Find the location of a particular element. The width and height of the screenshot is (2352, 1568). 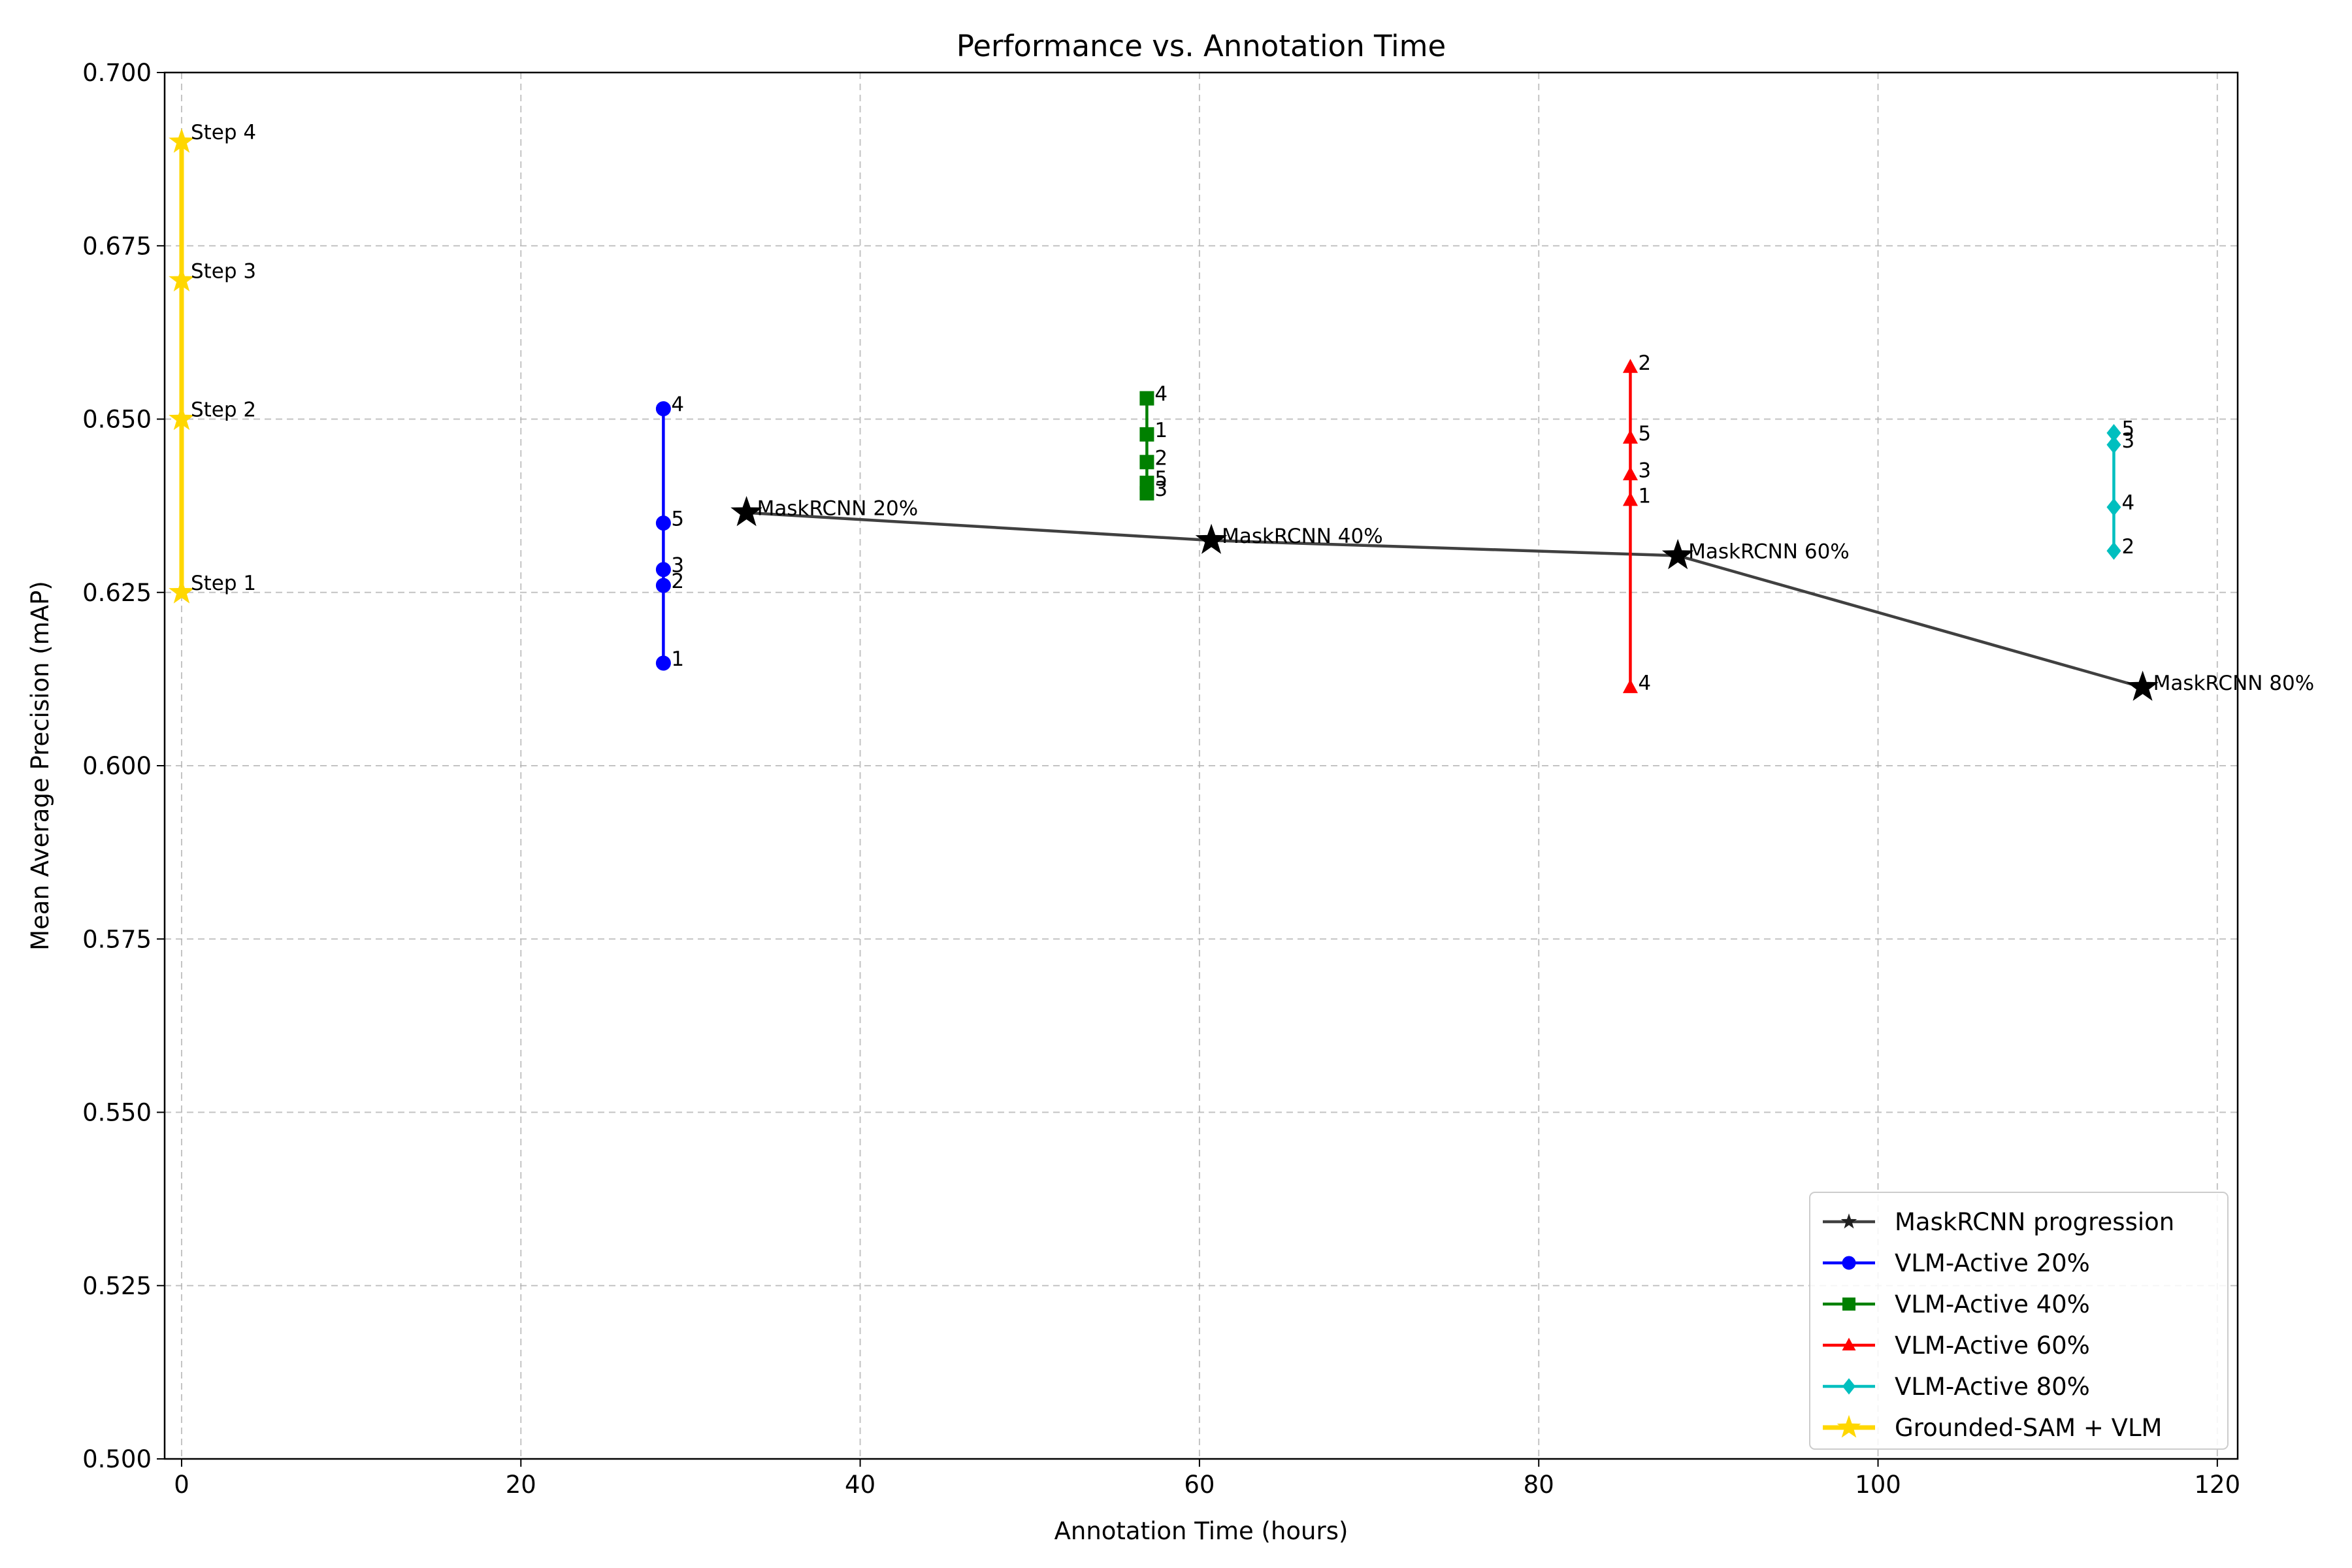

y-tick-label: 0.575 is located at coordinates (117, 939).